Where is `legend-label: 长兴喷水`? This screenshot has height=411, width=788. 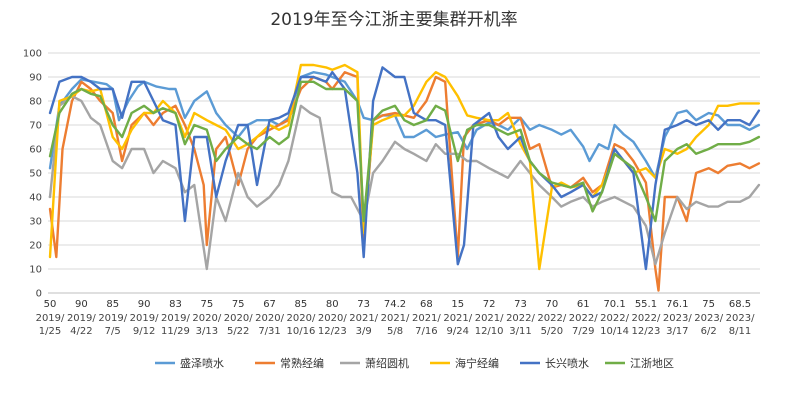 legend-label: 长兴喷水 is located at coordinates (567, 363).